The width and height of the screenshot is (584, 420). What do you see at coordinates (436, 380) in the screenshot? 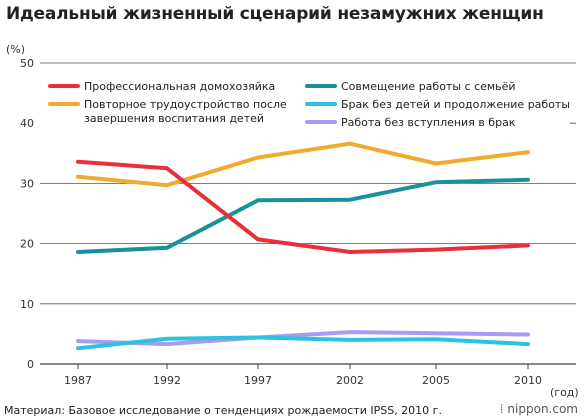
I see `x-tick-label: 2005` at bounding box center [436, 380].